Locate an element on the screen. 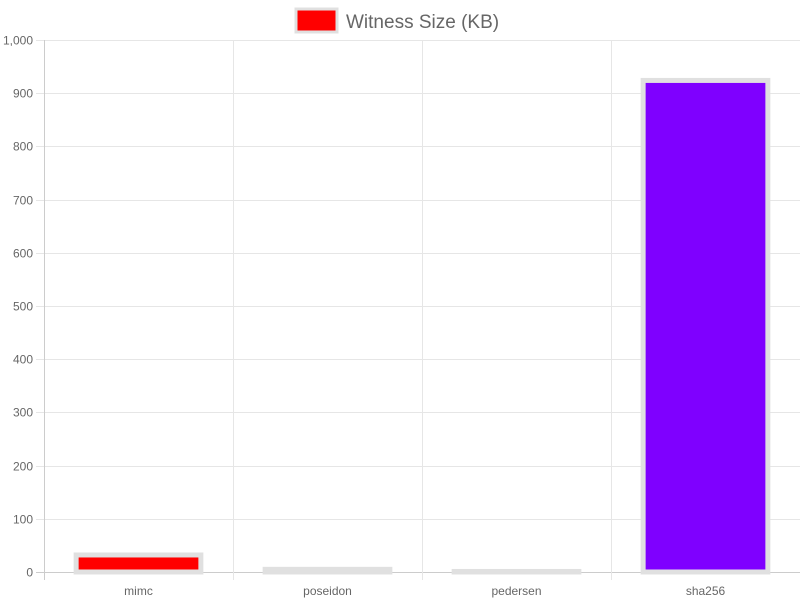  y-tick-label: 800 is located at coordinates (23, 147).